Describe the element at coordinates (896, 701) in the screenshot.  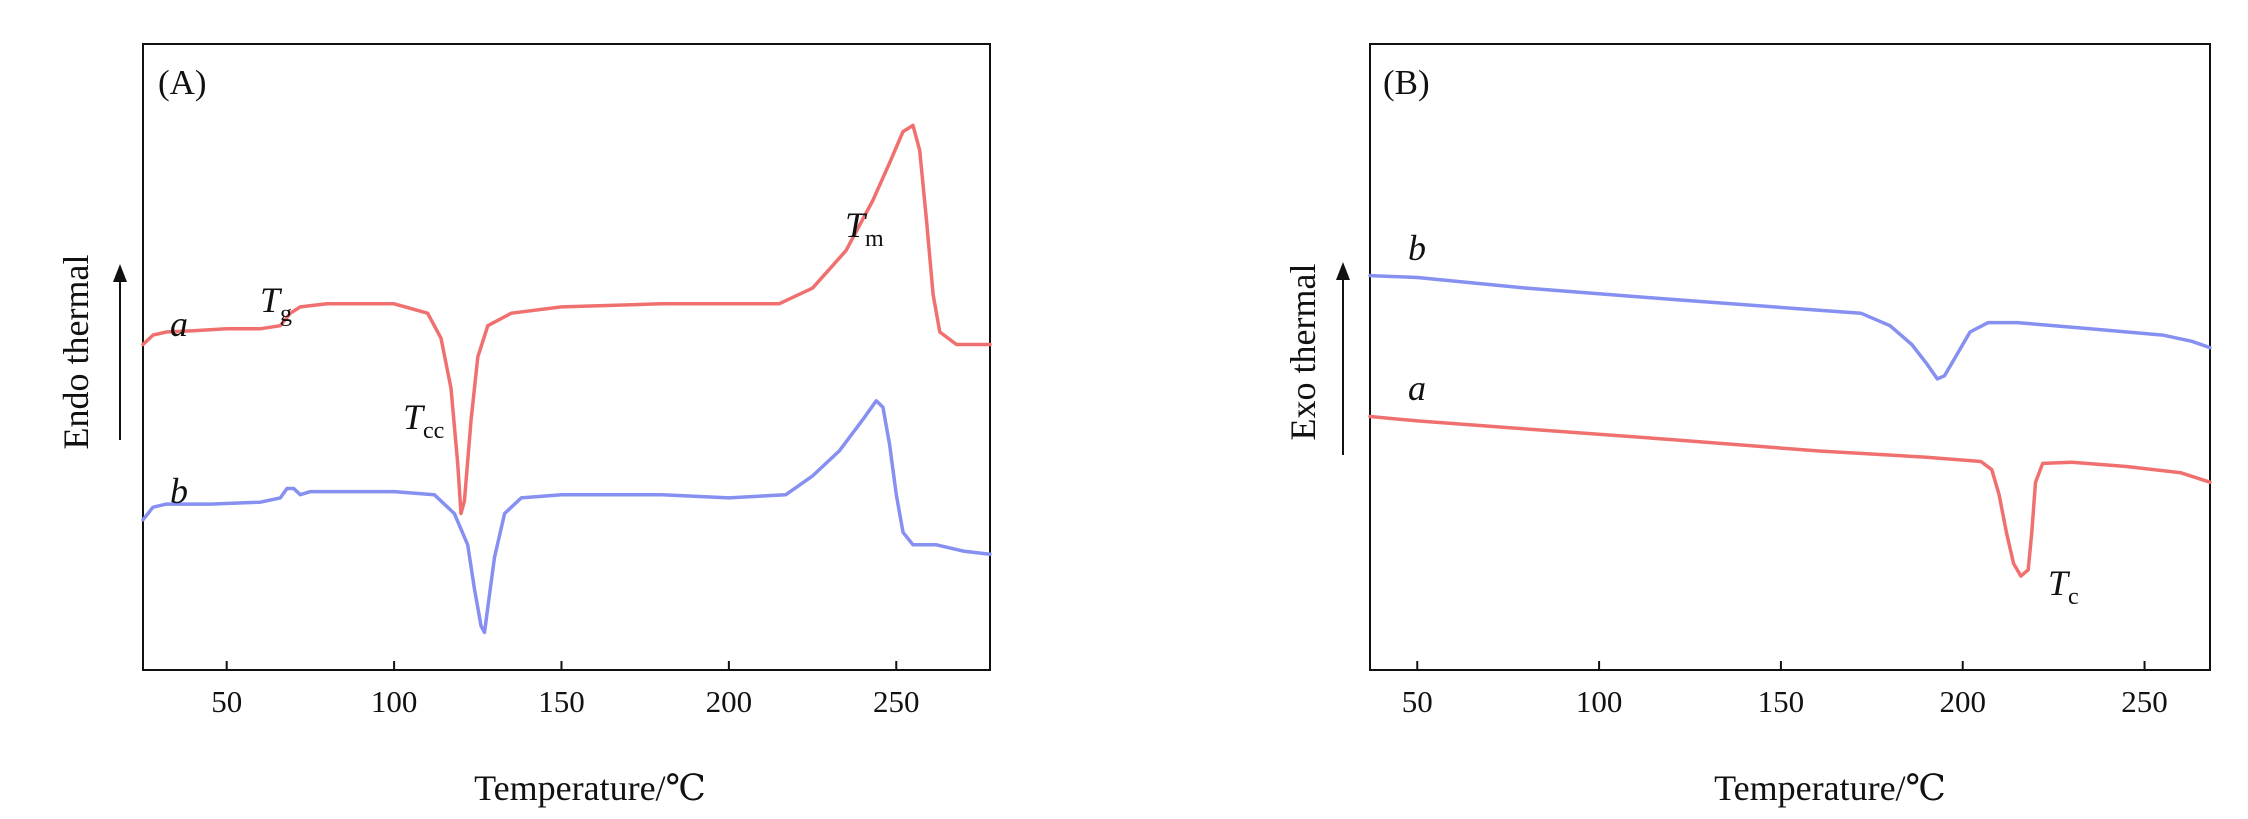
I see `panel-a-x-tick-label: 250` at that location.